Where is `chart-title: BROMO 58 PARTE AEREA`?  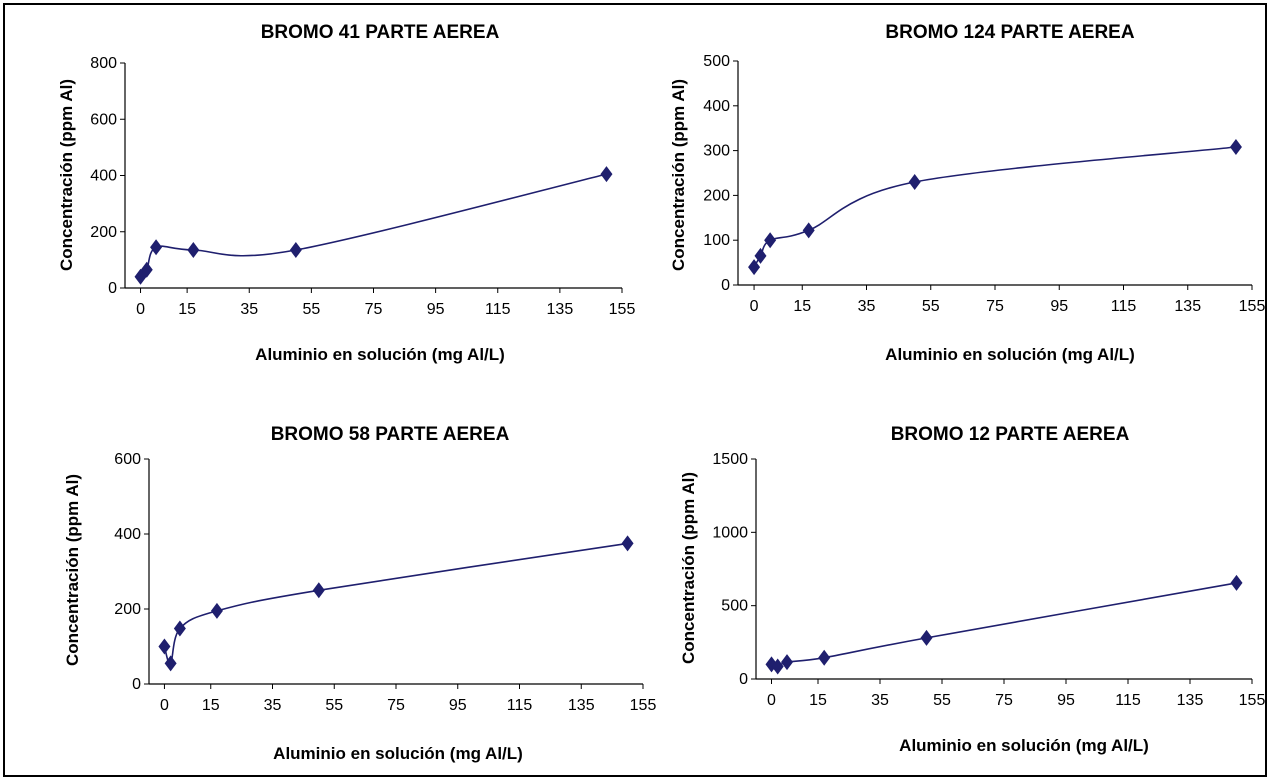
chart-title: BROMO 58 PARTE AEREA is located at coordinates (390, 434).